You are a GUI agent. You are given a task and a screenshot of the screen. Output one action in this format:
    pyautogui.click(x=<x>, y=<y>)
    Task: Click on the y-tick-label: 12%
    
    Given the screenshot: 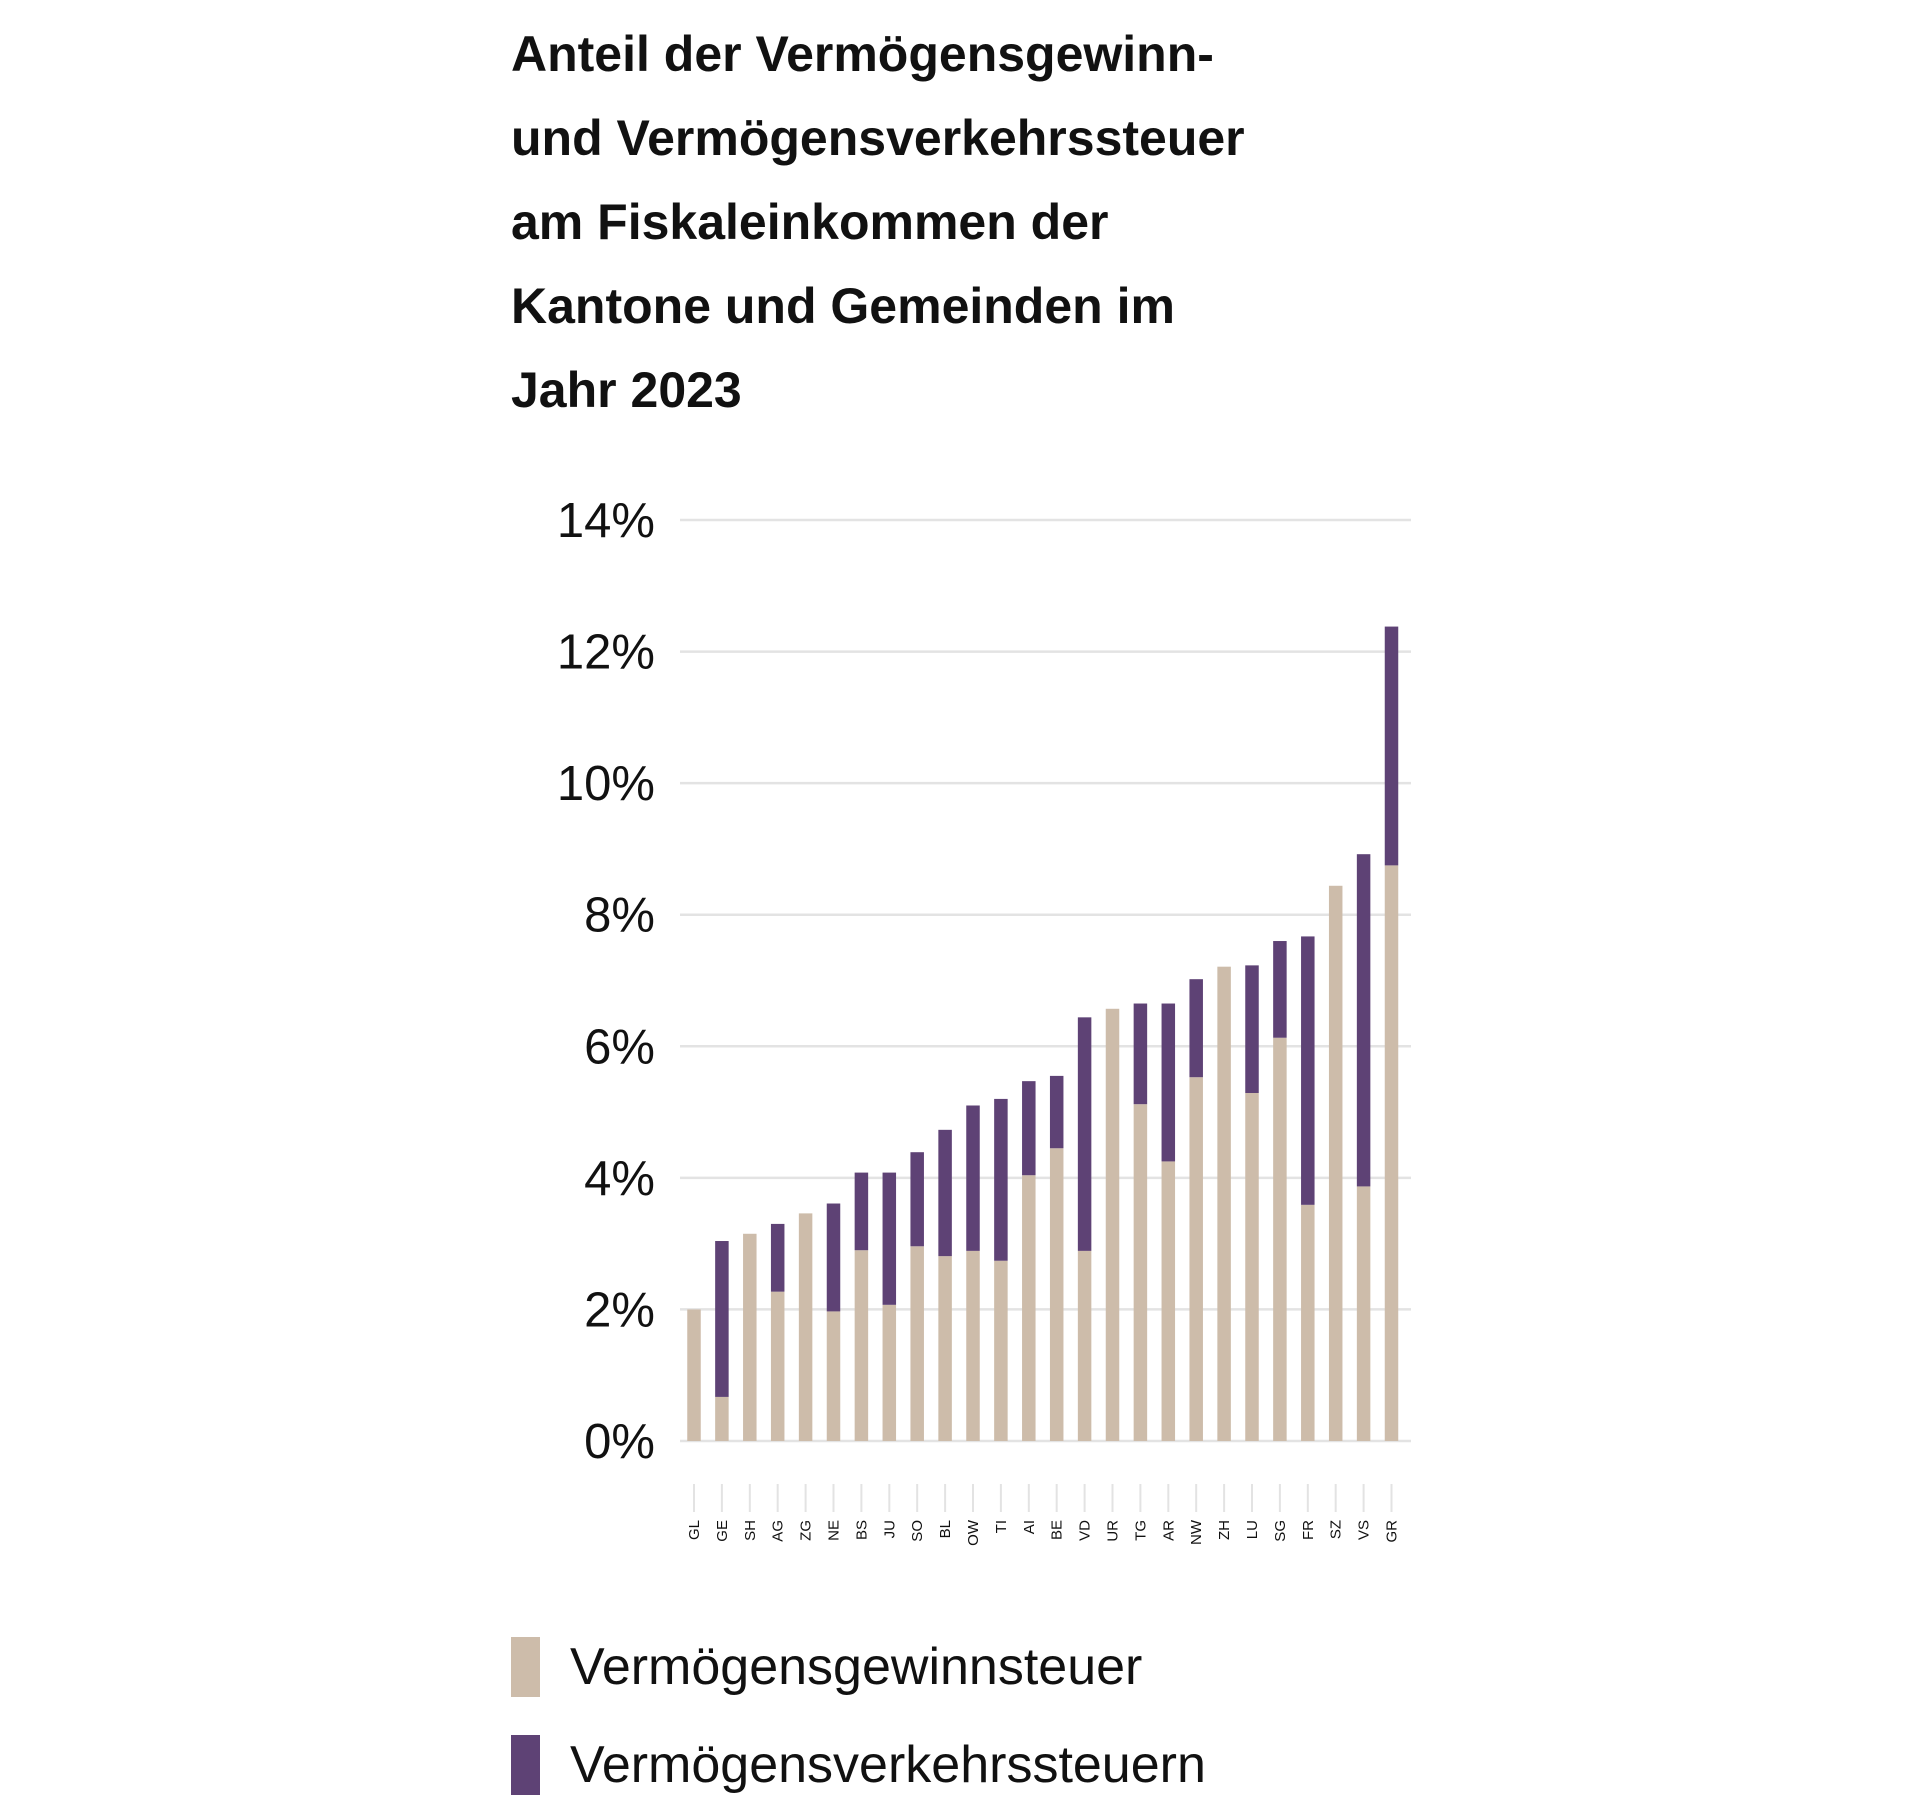 What is the action you would take?
    pyautogui.click(x=606, y=653)
    